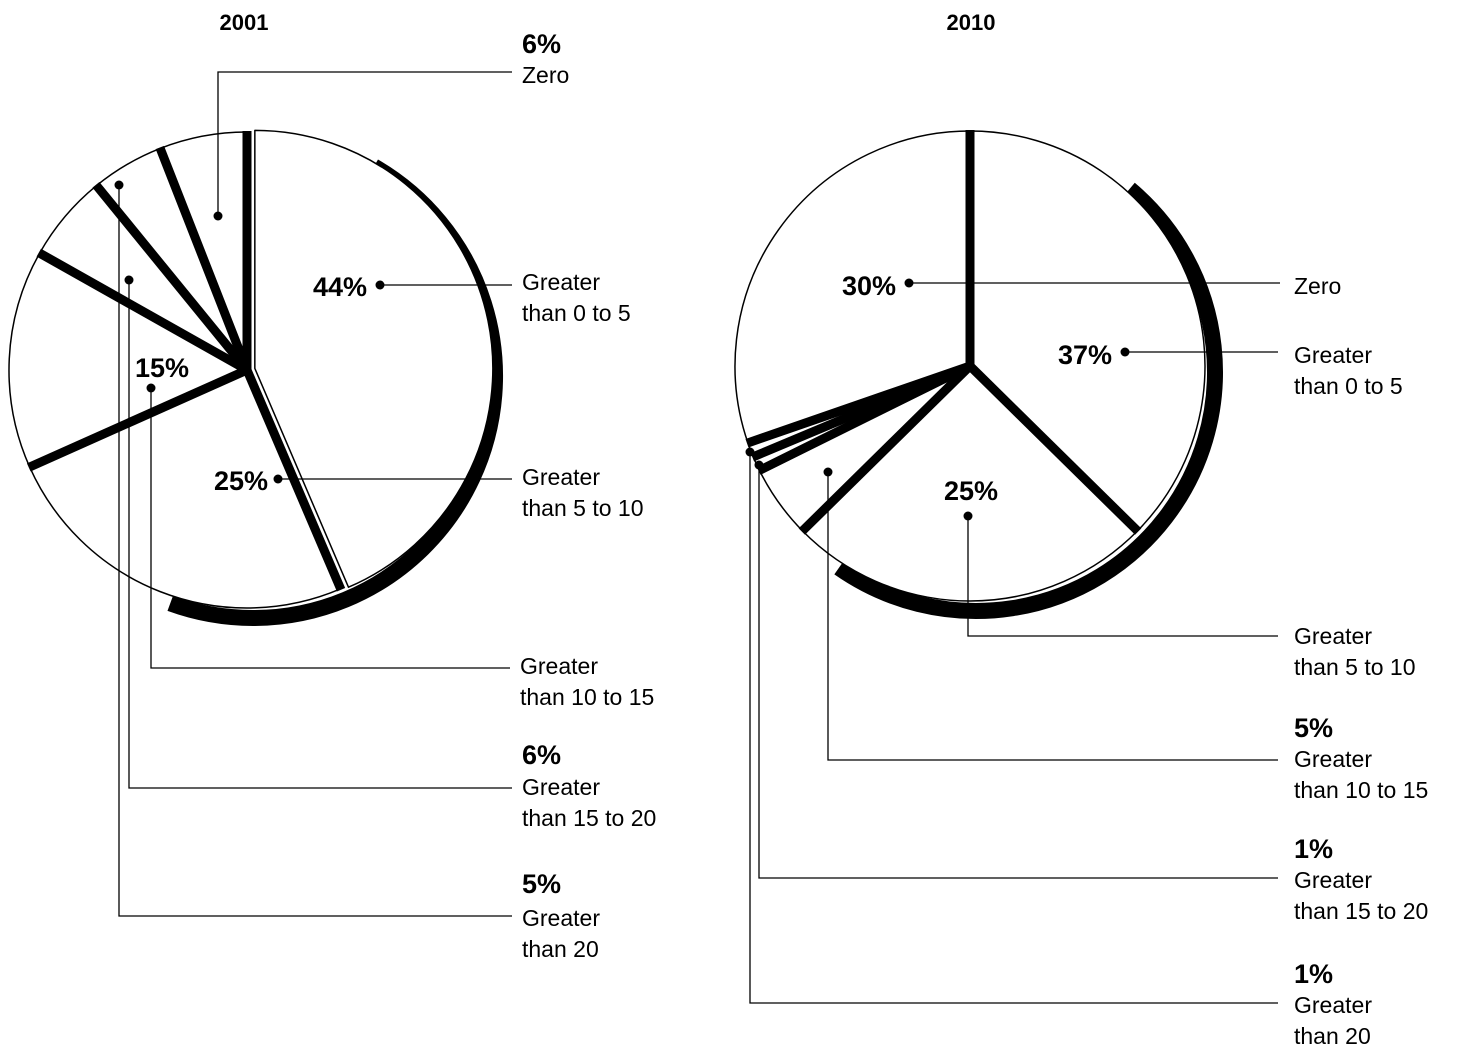 The width and height of the screenshot is (1462, 1053). What do you see at coordinates (869, 286) in the screenshot?
I see `value-label-2010-zero: 30%` at bounding box center [869, 286].